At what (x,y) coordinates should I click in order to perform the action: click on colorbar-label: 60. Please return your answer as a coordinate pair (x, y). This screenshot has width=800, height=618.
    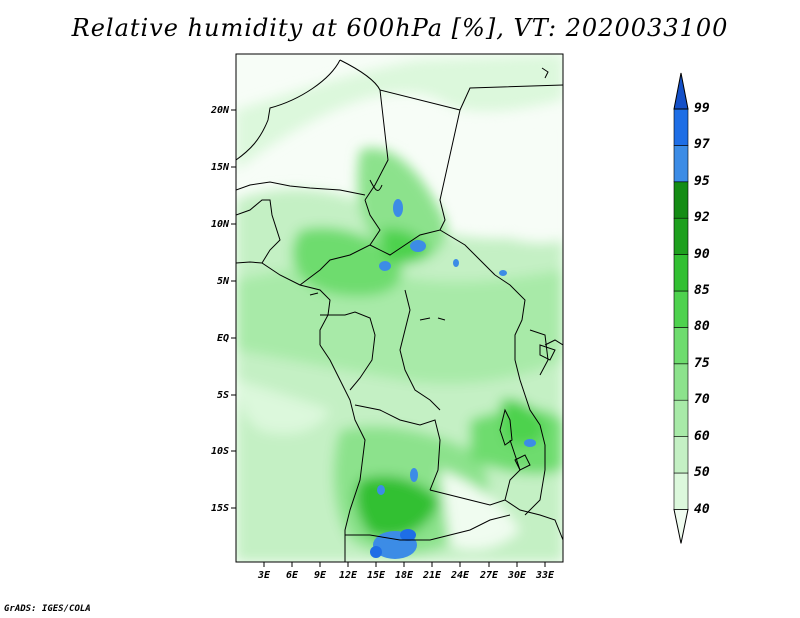
    Looking at the image, I should click on (702, 436).